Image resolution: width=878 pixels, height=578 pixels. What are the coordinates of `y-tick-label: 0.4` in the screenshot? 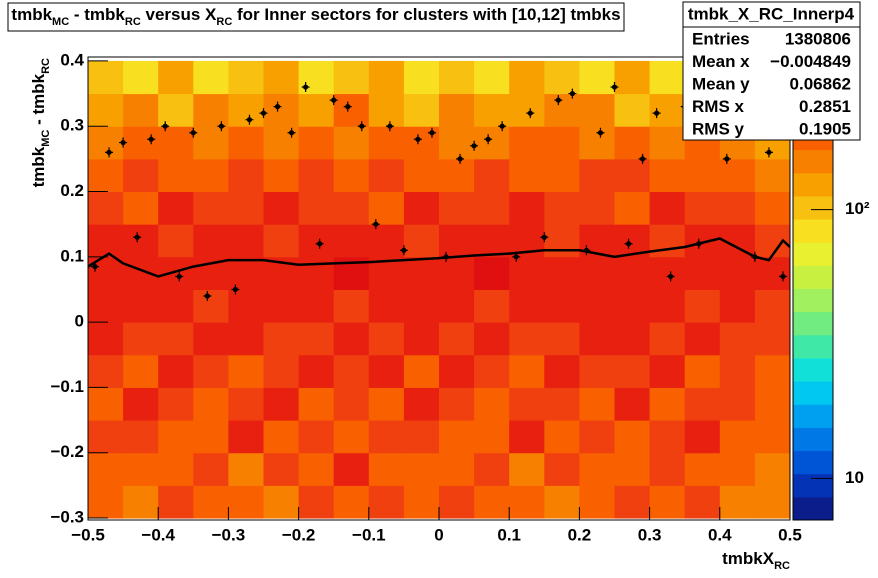 It's located at (72, 59).